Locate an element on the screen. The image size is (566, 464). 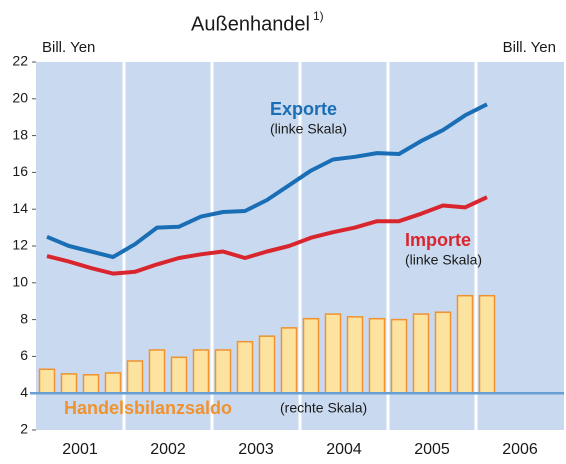
y-tick-label: 22 is located at coordinates (20, 61).